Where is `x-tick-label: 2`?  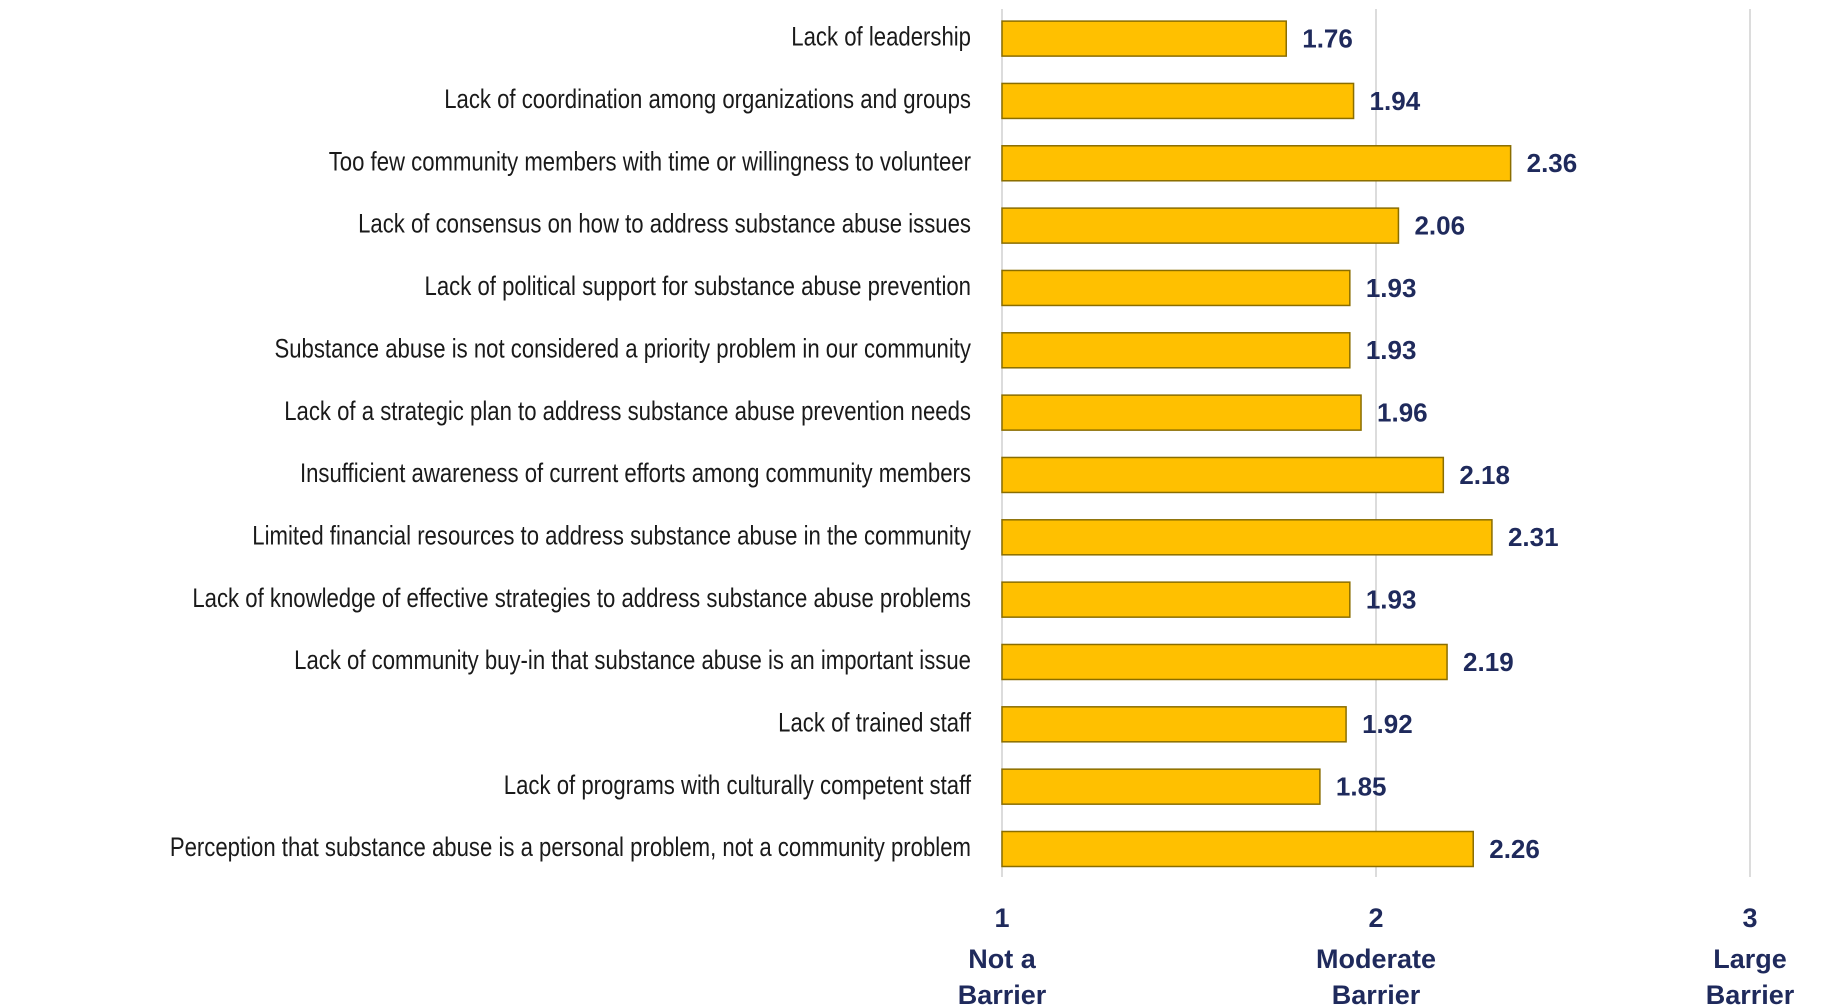 x-tick-label: 2 is located at coordinates (1375, 918).